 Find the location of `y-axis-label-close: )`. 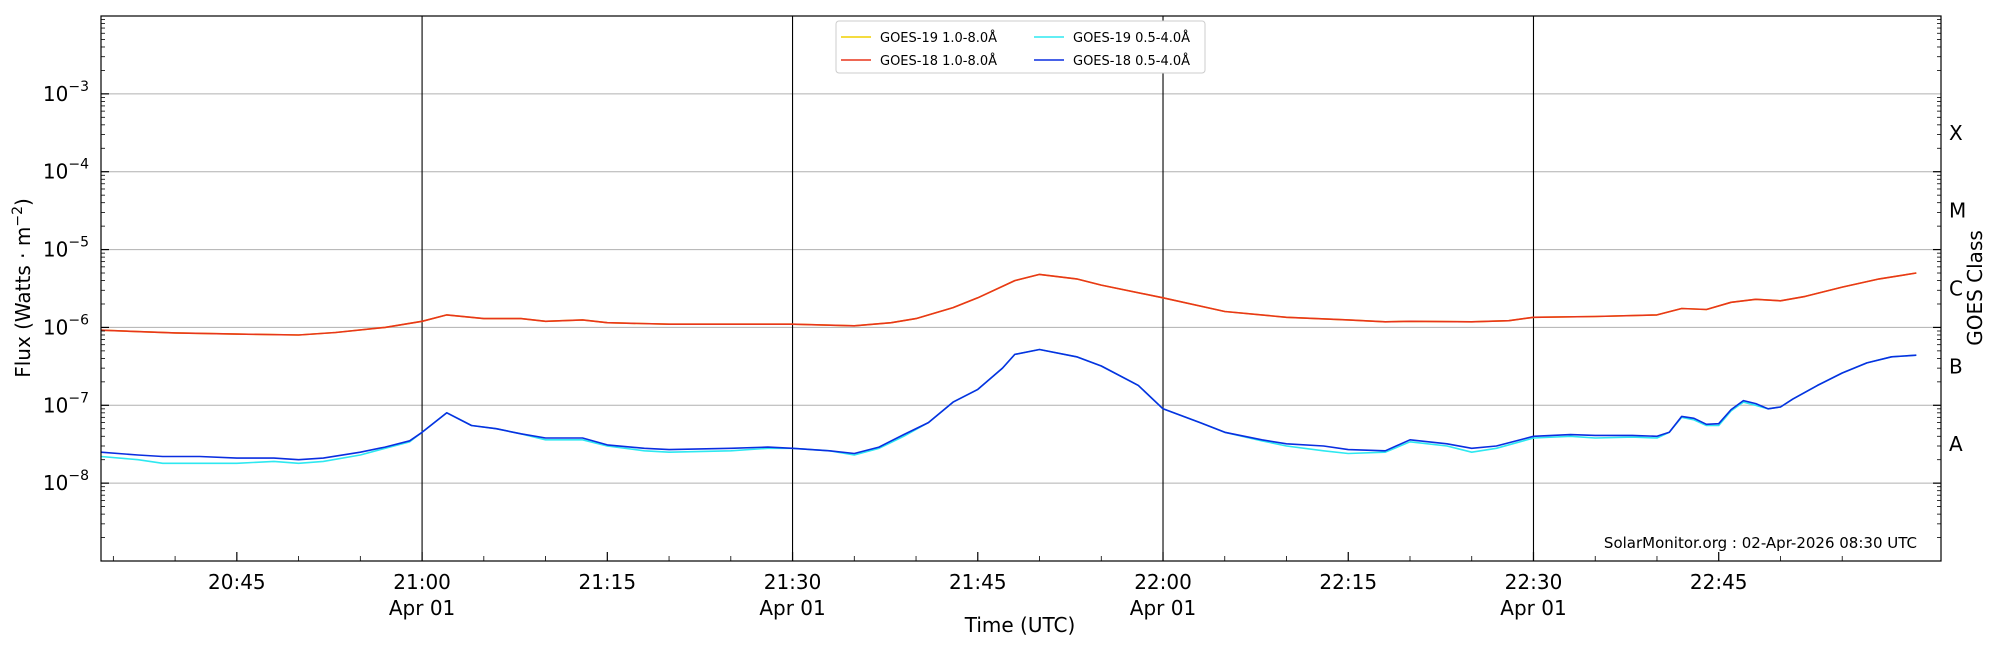

y-axis-label-close: ) is located at coordinates (23, 202).